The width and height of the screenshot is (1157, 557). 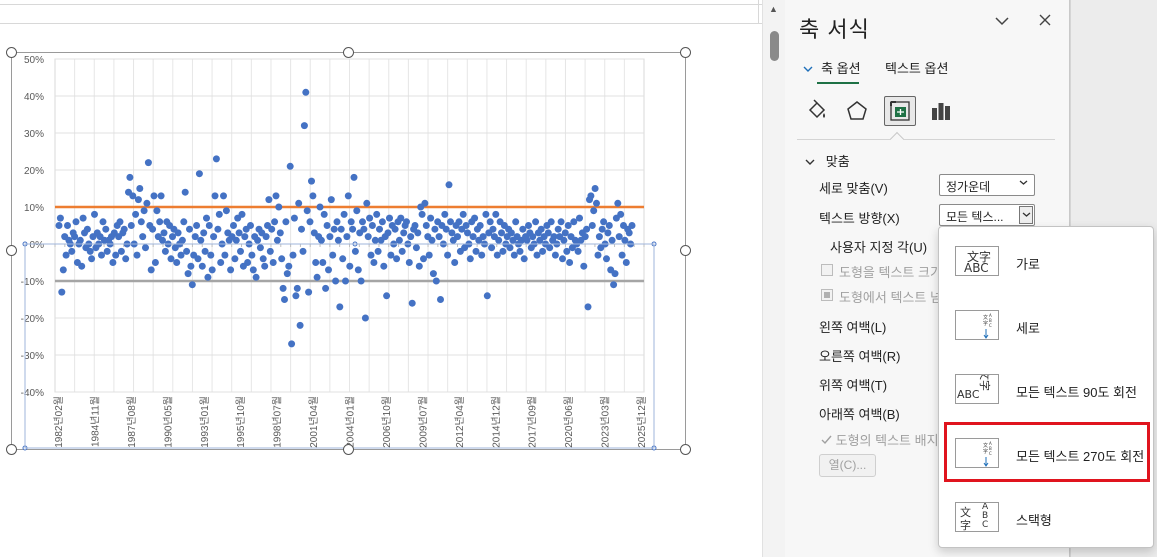 What do you see at coordinates (773, 9) in the screenshot?
I see `scroll-up-arrow-icon: ▲` at bounding box center [773, 9].